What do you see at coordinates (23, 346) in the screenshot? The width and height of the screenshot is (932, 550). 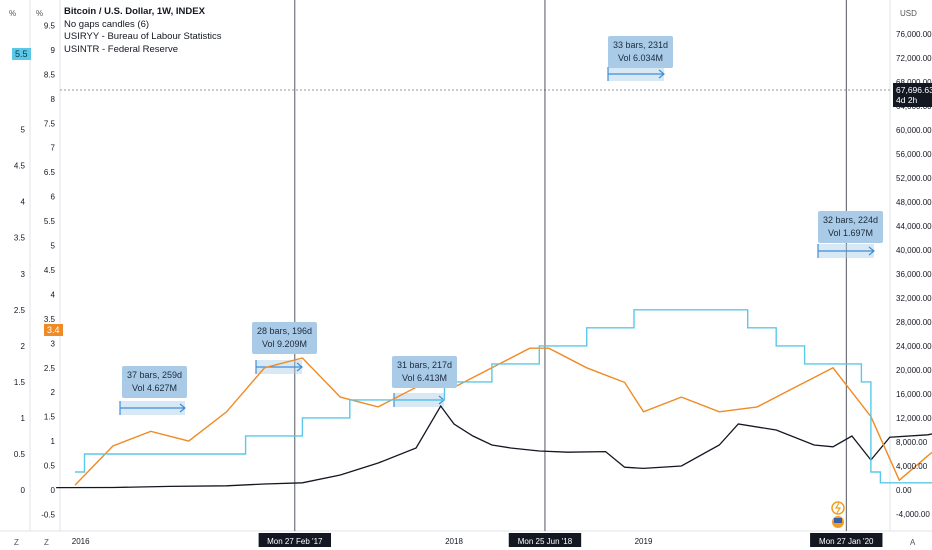 I see `interest-tick-label: 2` at bounding box center [23, 346].